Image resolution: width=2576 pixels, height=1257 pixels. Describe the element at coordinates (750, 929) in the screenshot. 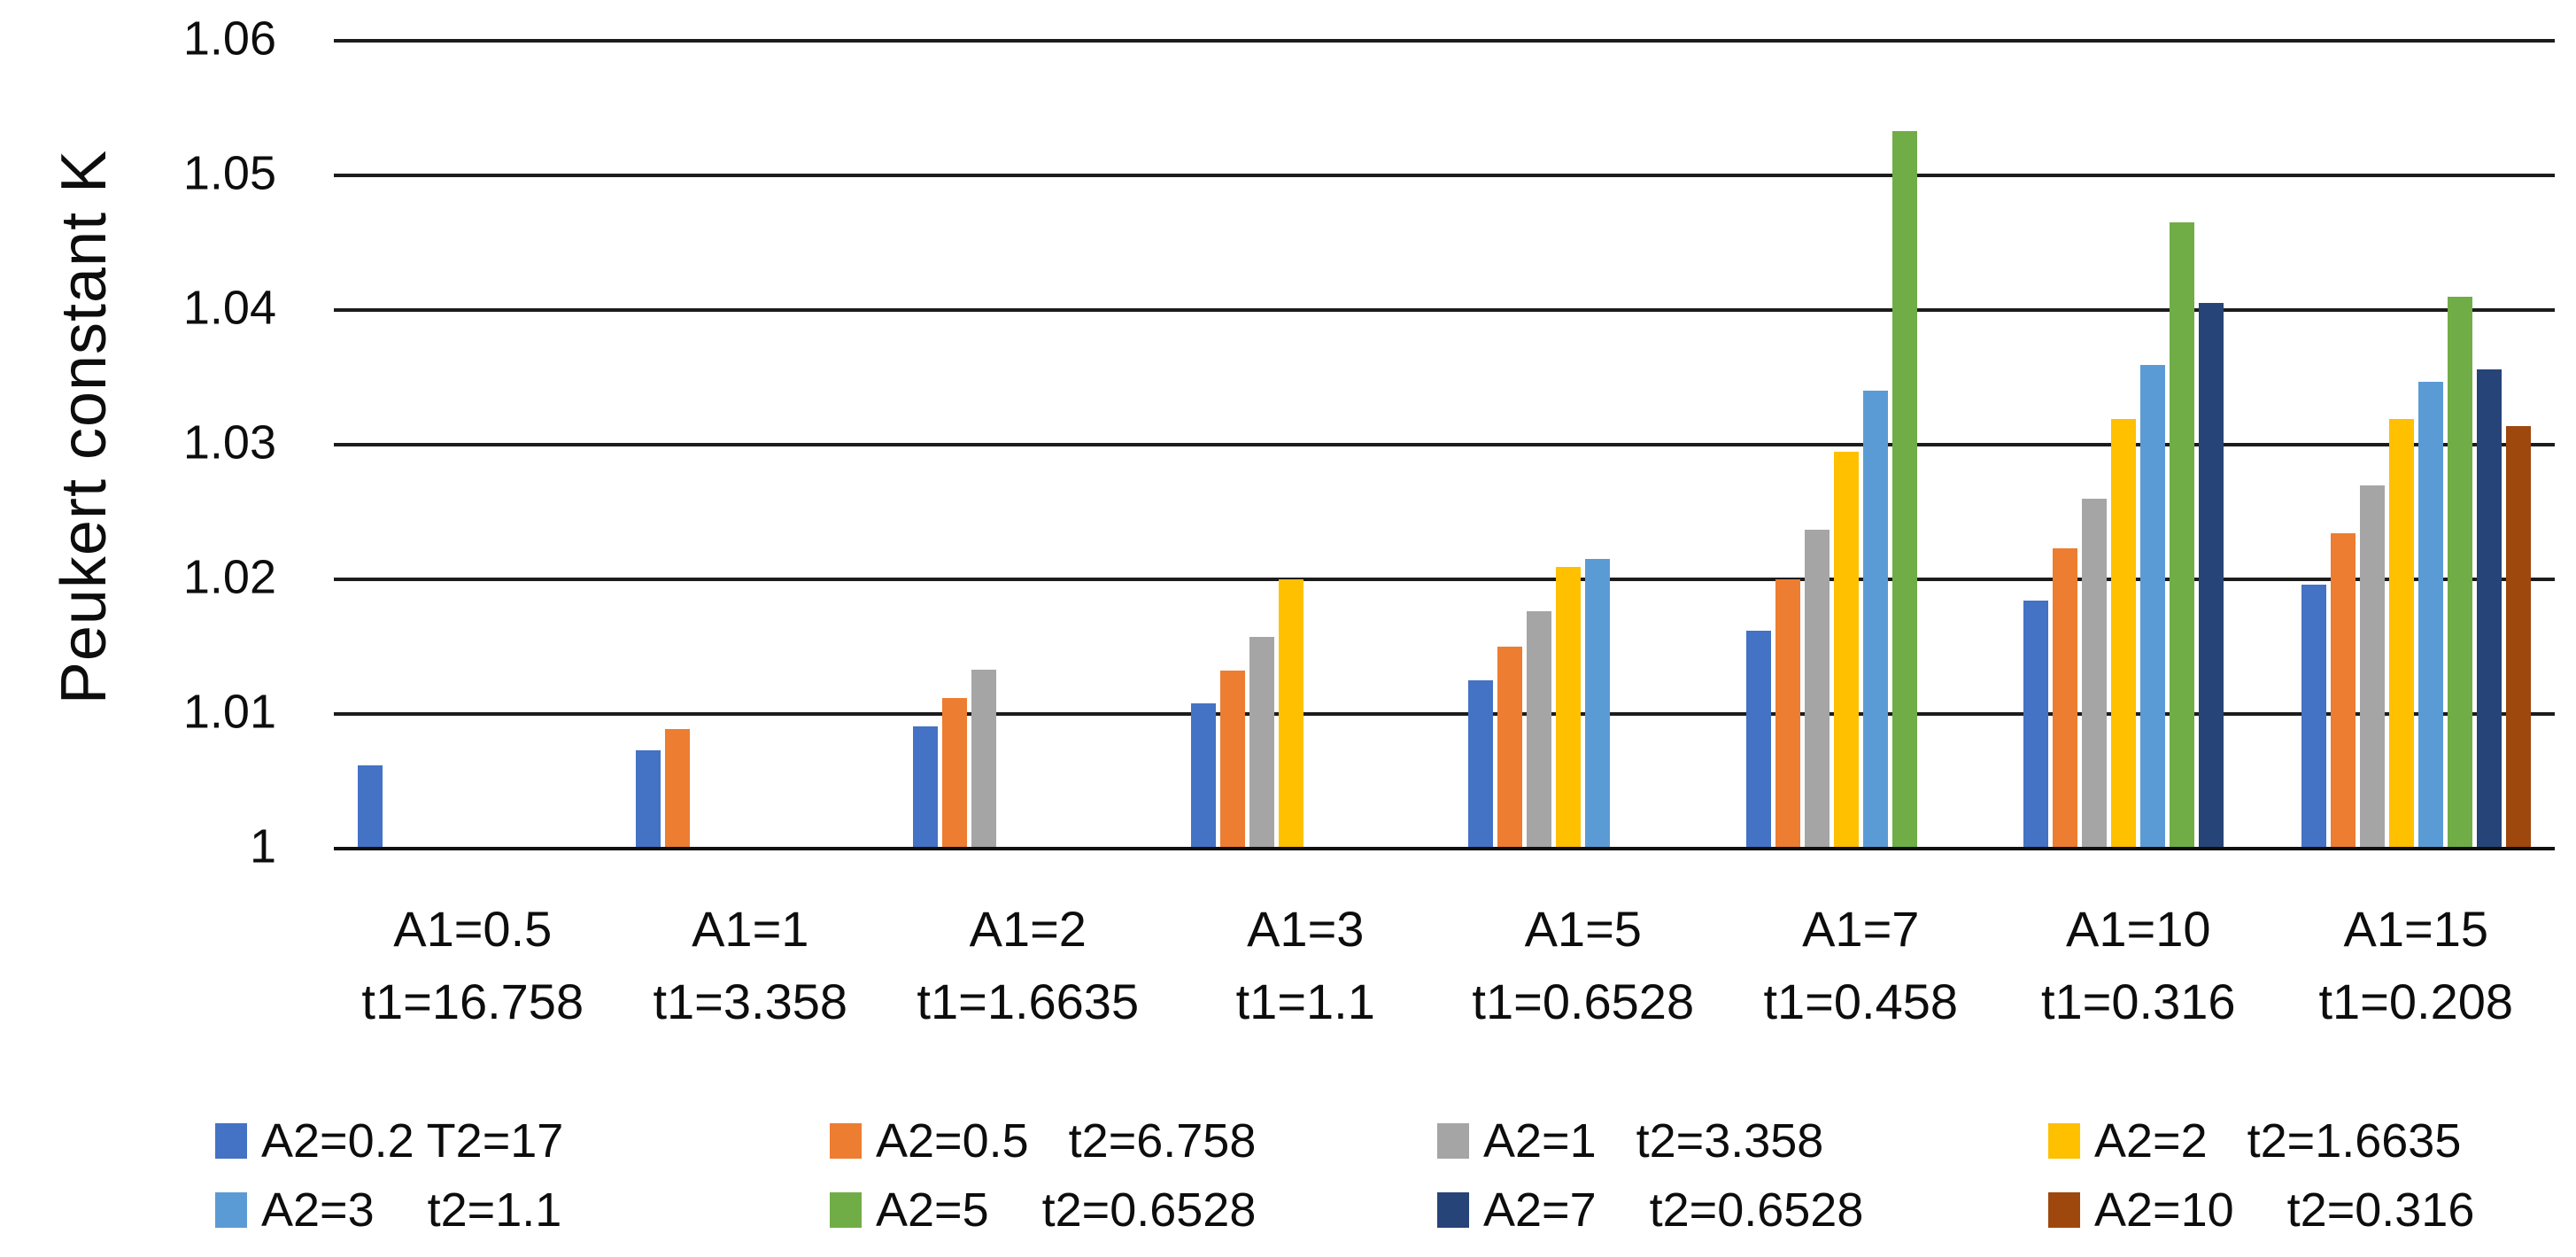

I see `category-label-line1: A1=1` at that location.